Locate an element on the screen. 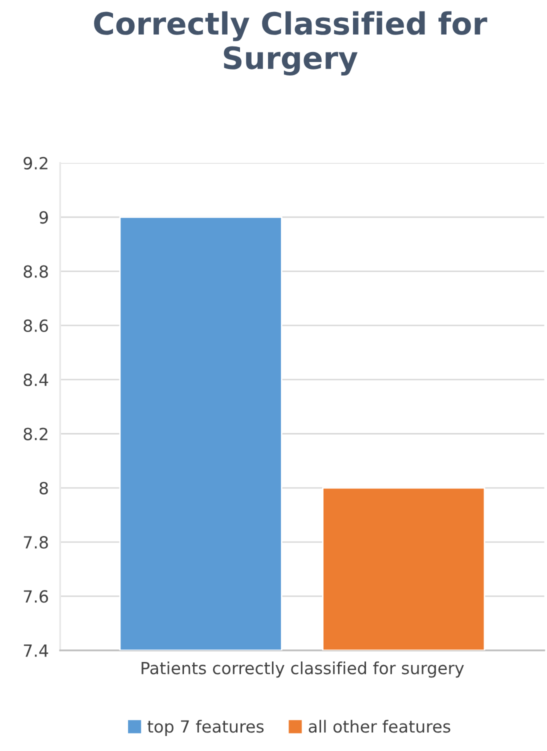 Image resolution: width=547 pixels, height=751 pixels. y-tick-label: 8.2 is located at coordinates (36, 434).